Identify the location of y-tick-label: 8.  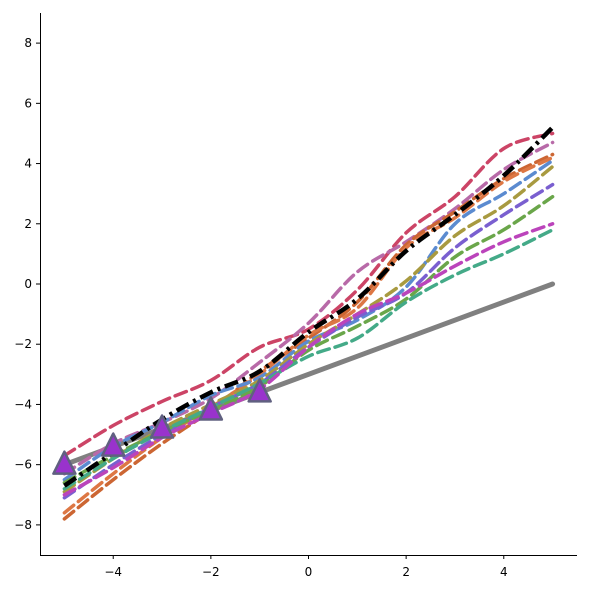
(28, 43).